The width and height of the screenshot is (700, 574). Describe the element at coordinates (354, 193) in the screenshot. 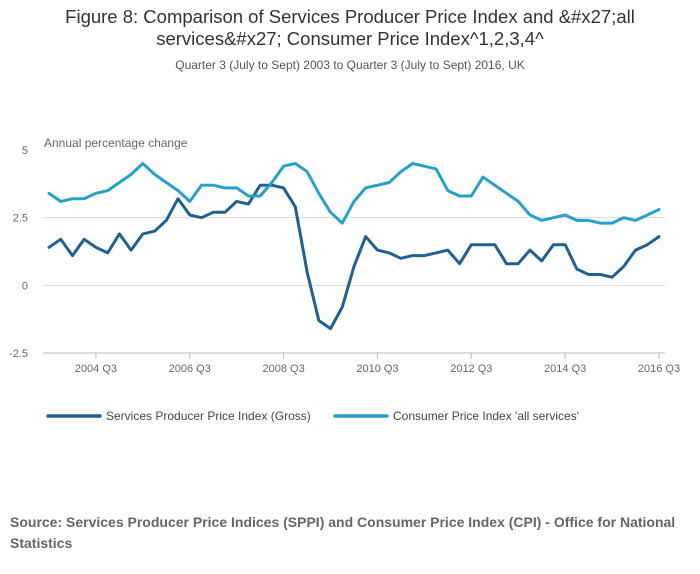

I see `cpi-series-line` at that location.